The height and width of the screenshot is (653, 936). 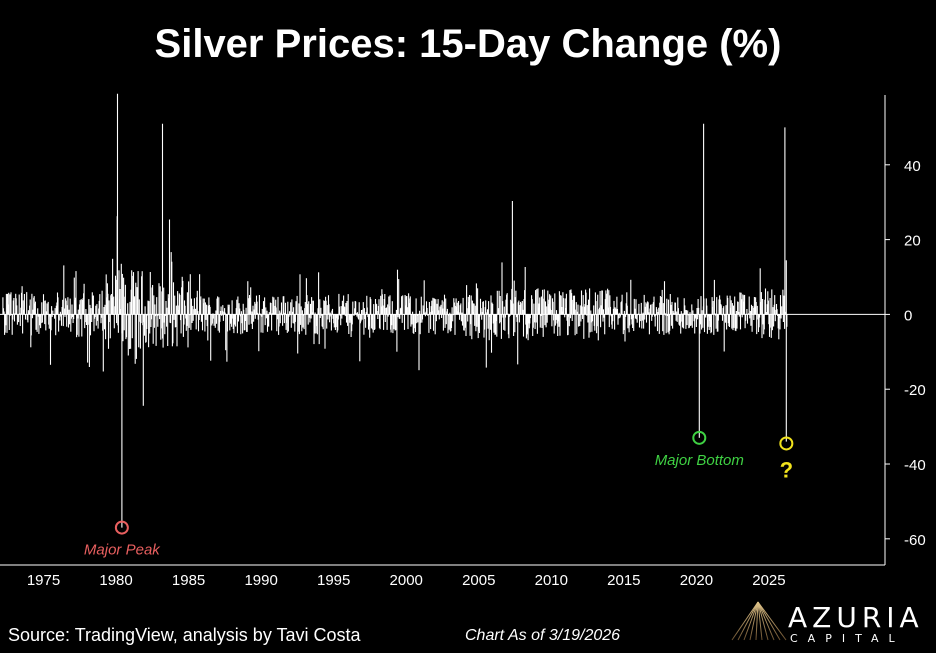 I want to click on chart-title: Silver Prices: 15-Day Change (%), so click(x=468, y=44).